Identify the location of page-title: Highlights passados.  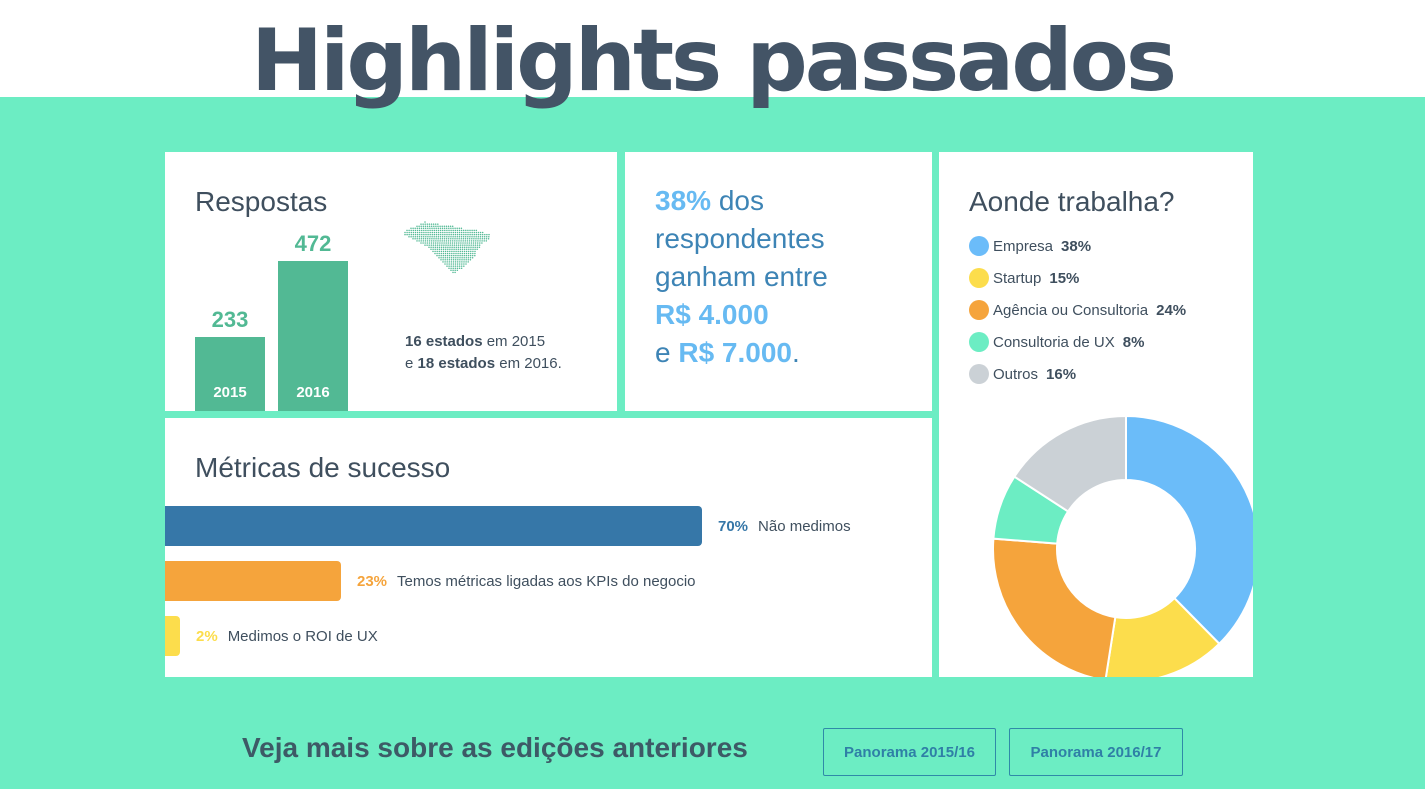
(713, 61).